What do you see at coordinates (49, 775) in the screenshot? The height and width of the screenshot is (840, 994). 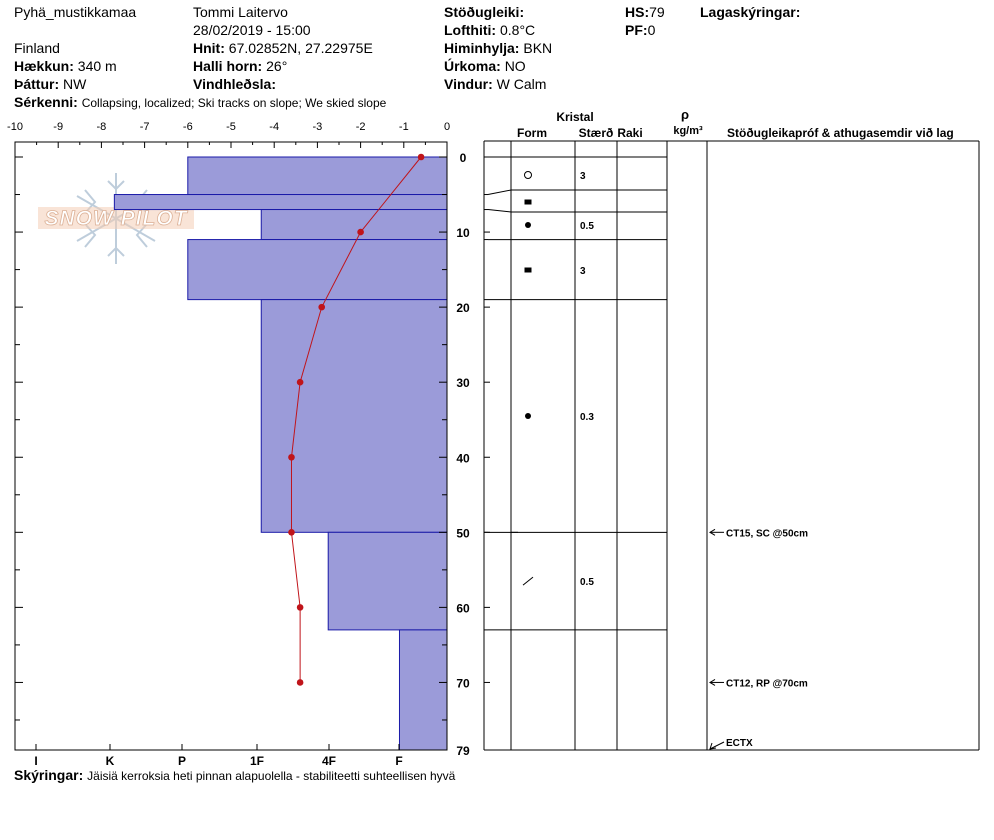 I see `notes-label: Skýringar:` at bounding box center [49, 775].